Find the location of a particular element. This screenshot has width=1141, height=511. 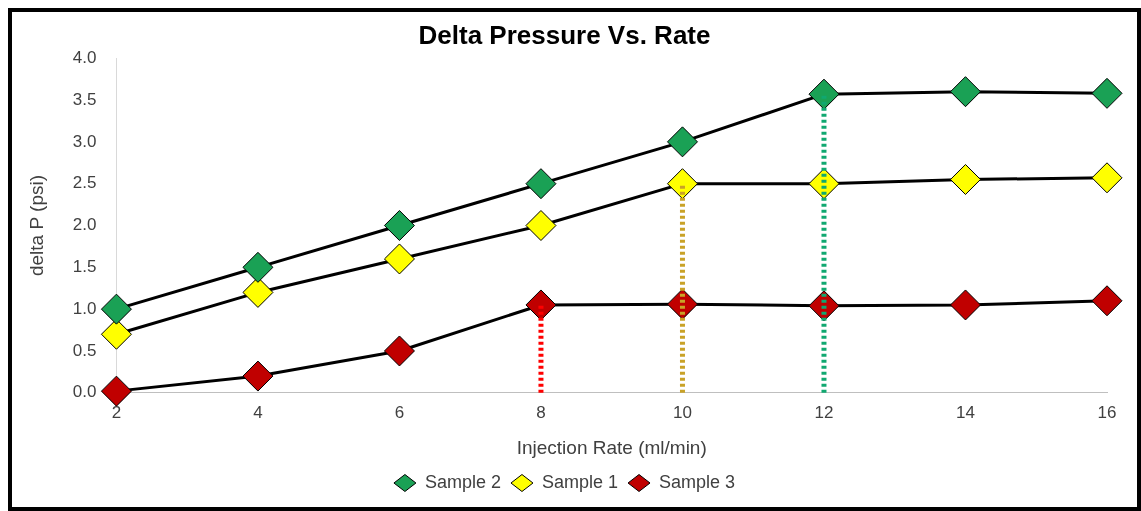

y-tick-label: 3.5 is located at coordinates (84, 99).